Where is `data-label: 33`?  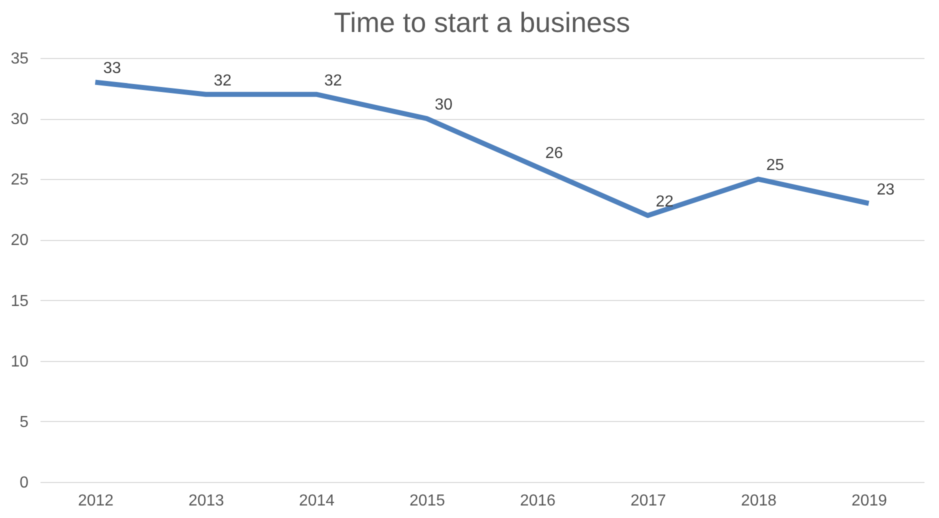 data-label: 33 is located at coordinates (112, 69).